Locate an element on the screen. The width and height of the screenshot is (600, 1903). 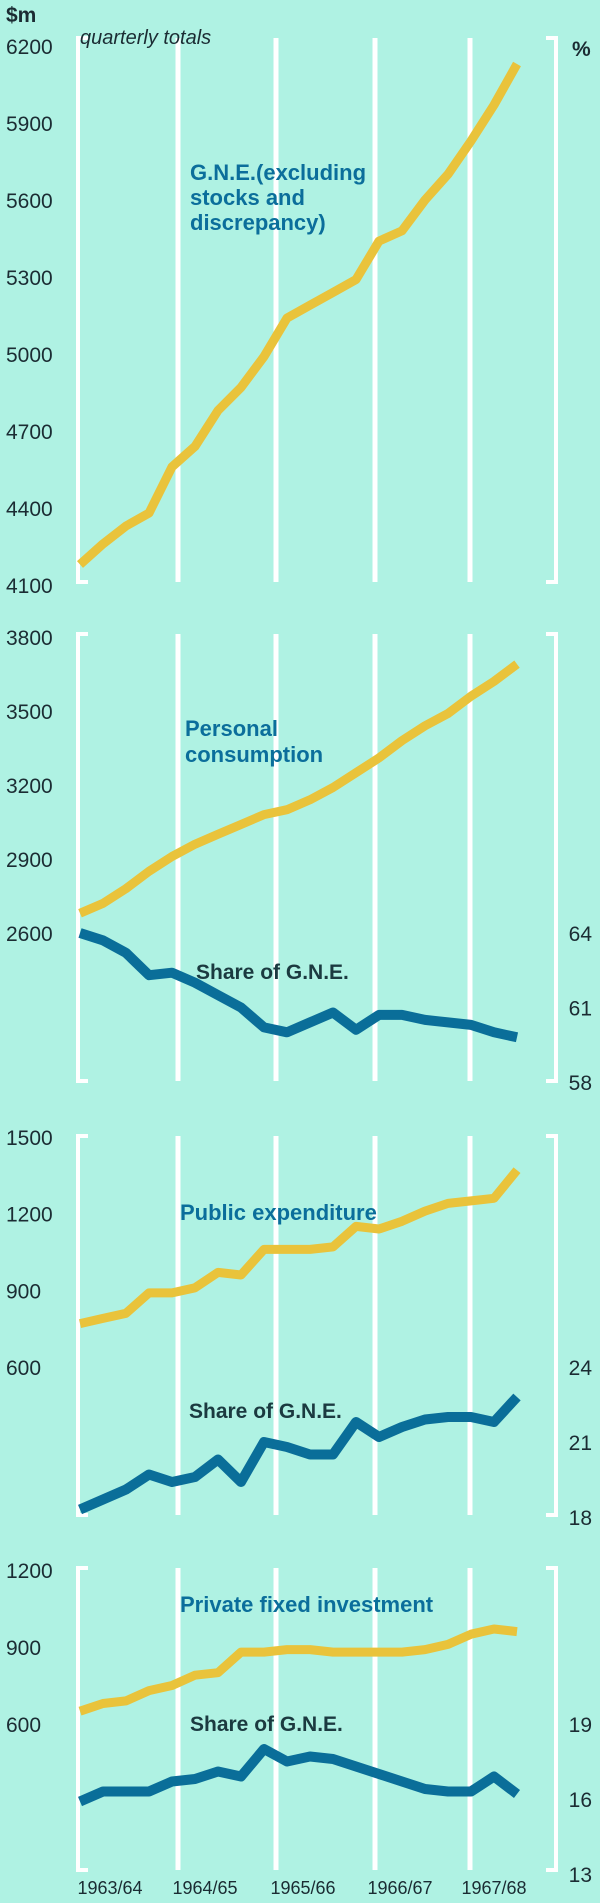
y2-tick-label: 13 is located at coordinates (580, 1875).